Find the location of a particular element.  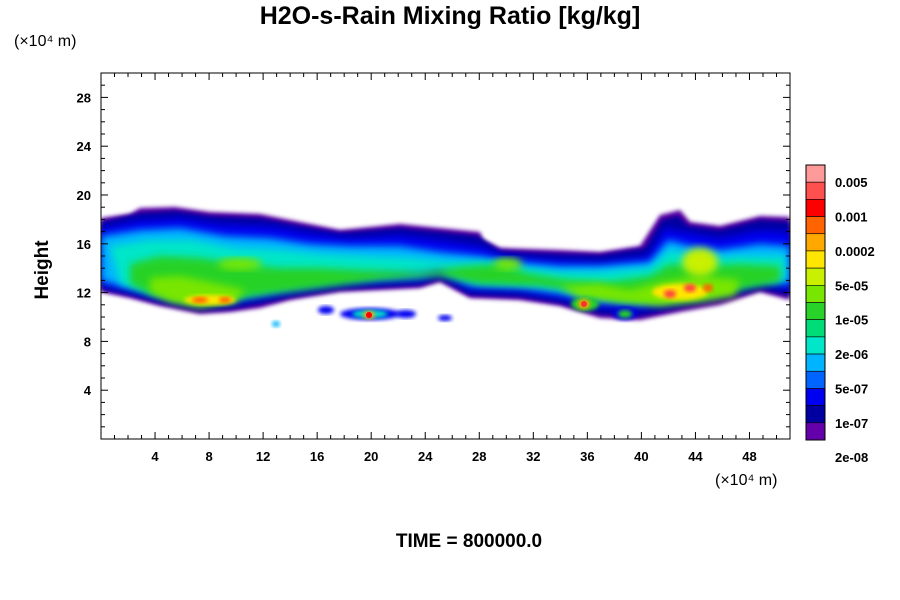

y-axis-unit-label: (×10⁴ m) is located at coordinates (45, 41).